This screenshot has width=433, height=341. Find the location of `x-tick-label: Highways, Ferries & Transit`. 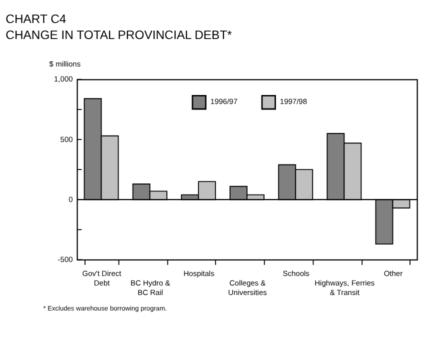

x-tick-label: Highways, Ferries & Transit is located at coordinates (344, 287).